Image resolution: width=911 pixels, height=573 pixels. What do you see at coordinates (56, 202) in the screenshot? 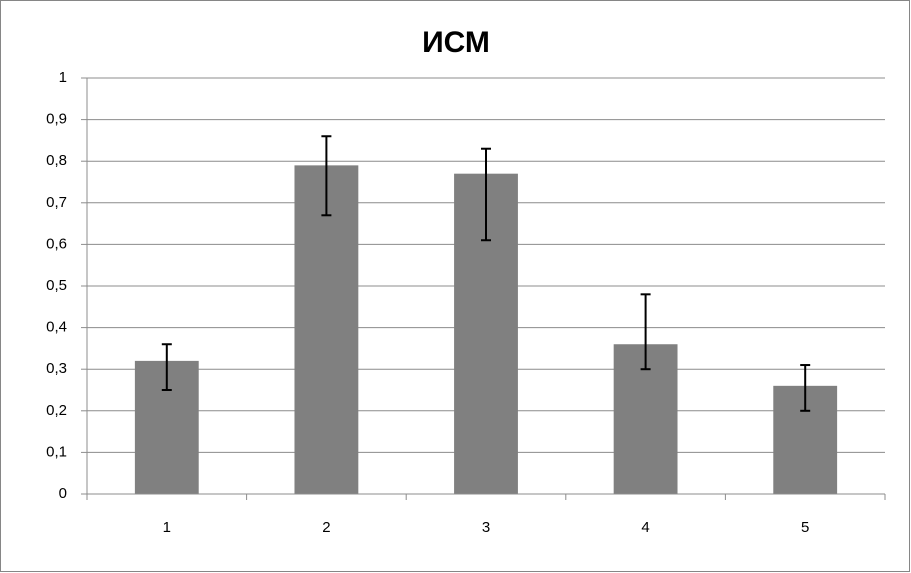
I see `y-tick-label: 0,7` at bounding box center [56, 202].